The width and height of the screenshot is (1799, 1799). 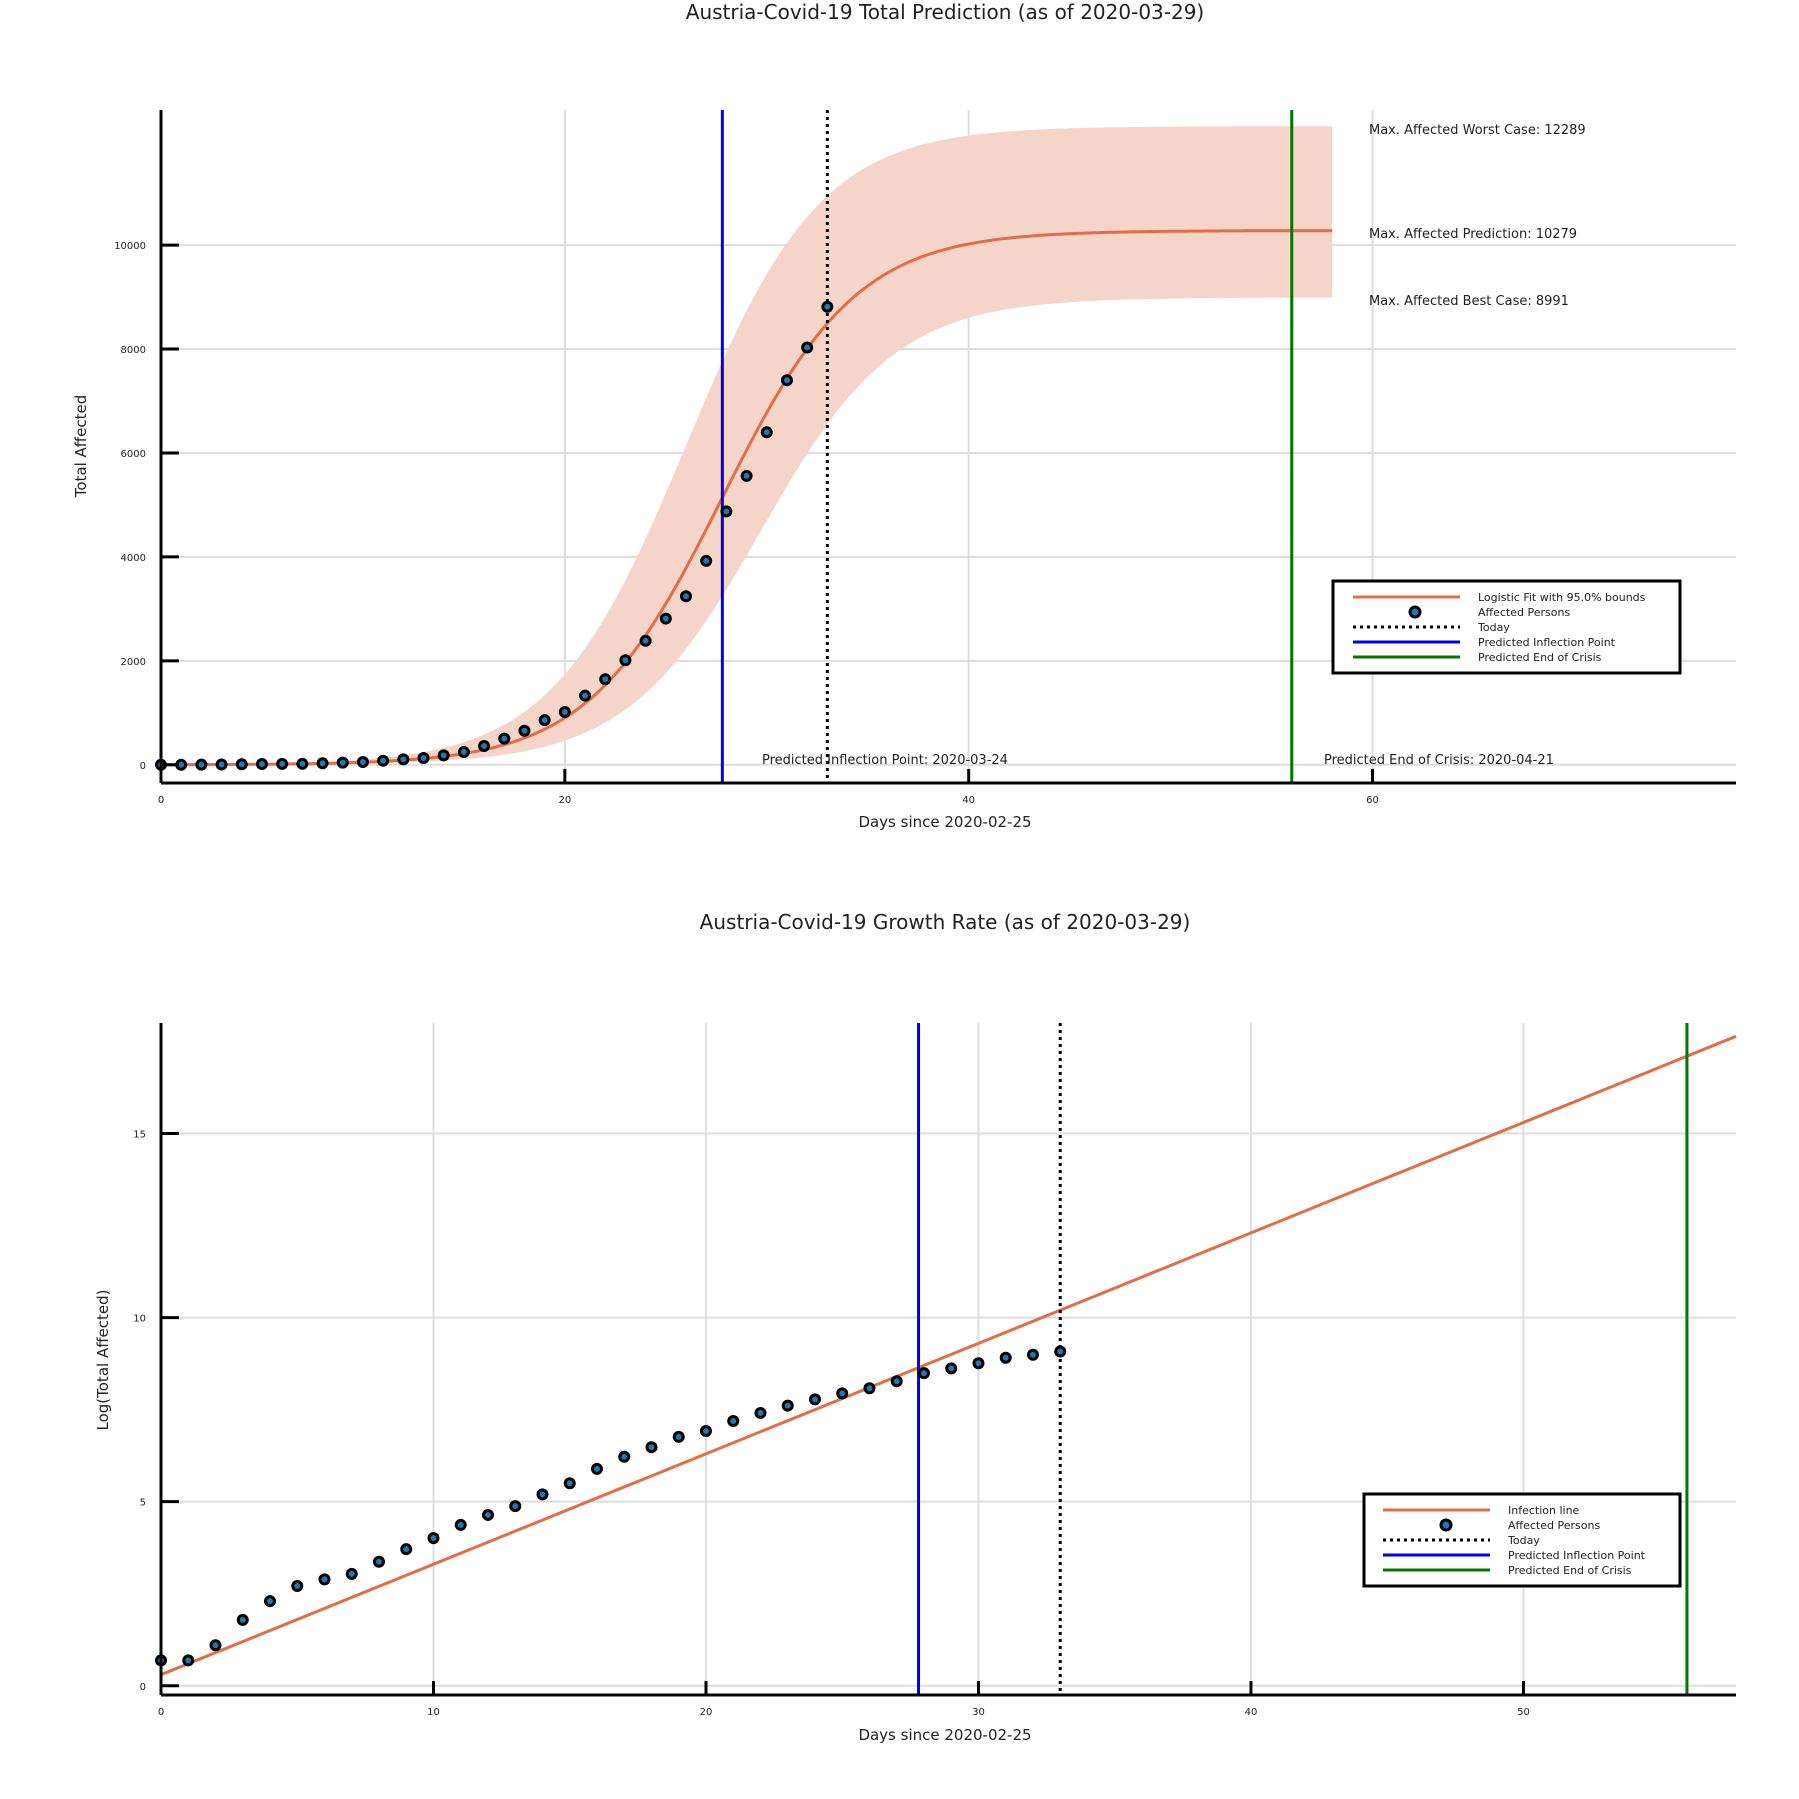 What do you see at coordinates (143, 1503) in the screenshot?
I see `y-tick-label: 5` at bounding box center [143, 1503].